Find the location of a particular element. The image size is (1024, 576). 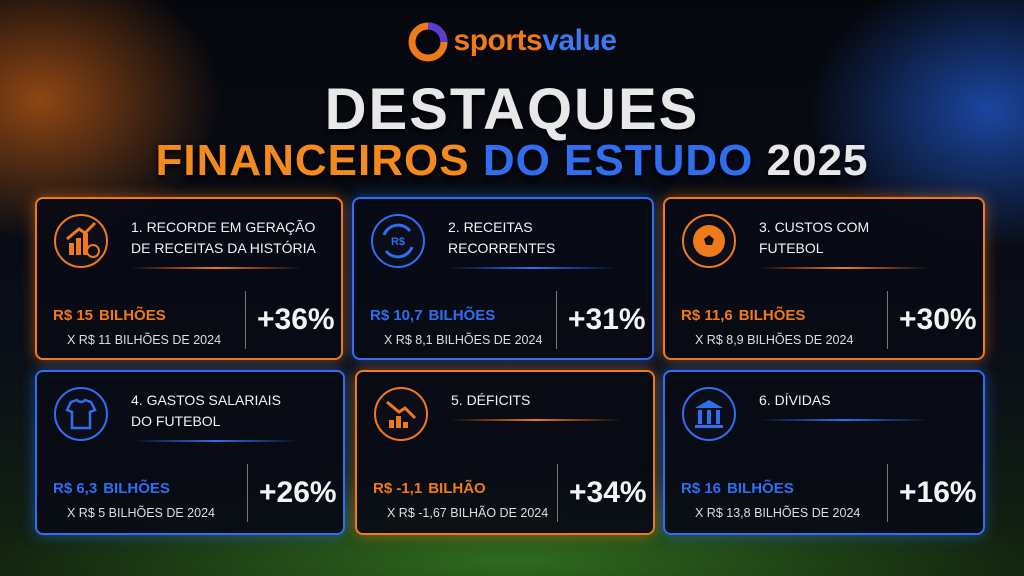

comparison: X R$ 8,1 BILHÕES DE 2024 is located at coordinates (463, 340).